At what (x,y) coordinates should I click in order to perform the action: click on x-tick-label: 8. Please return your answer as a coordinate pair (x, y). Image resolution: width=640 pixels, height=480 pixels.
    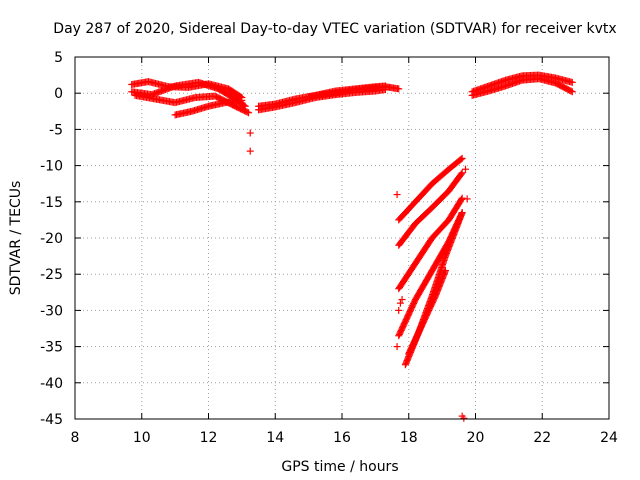
    Looking at the image, I should click on (75, 438).